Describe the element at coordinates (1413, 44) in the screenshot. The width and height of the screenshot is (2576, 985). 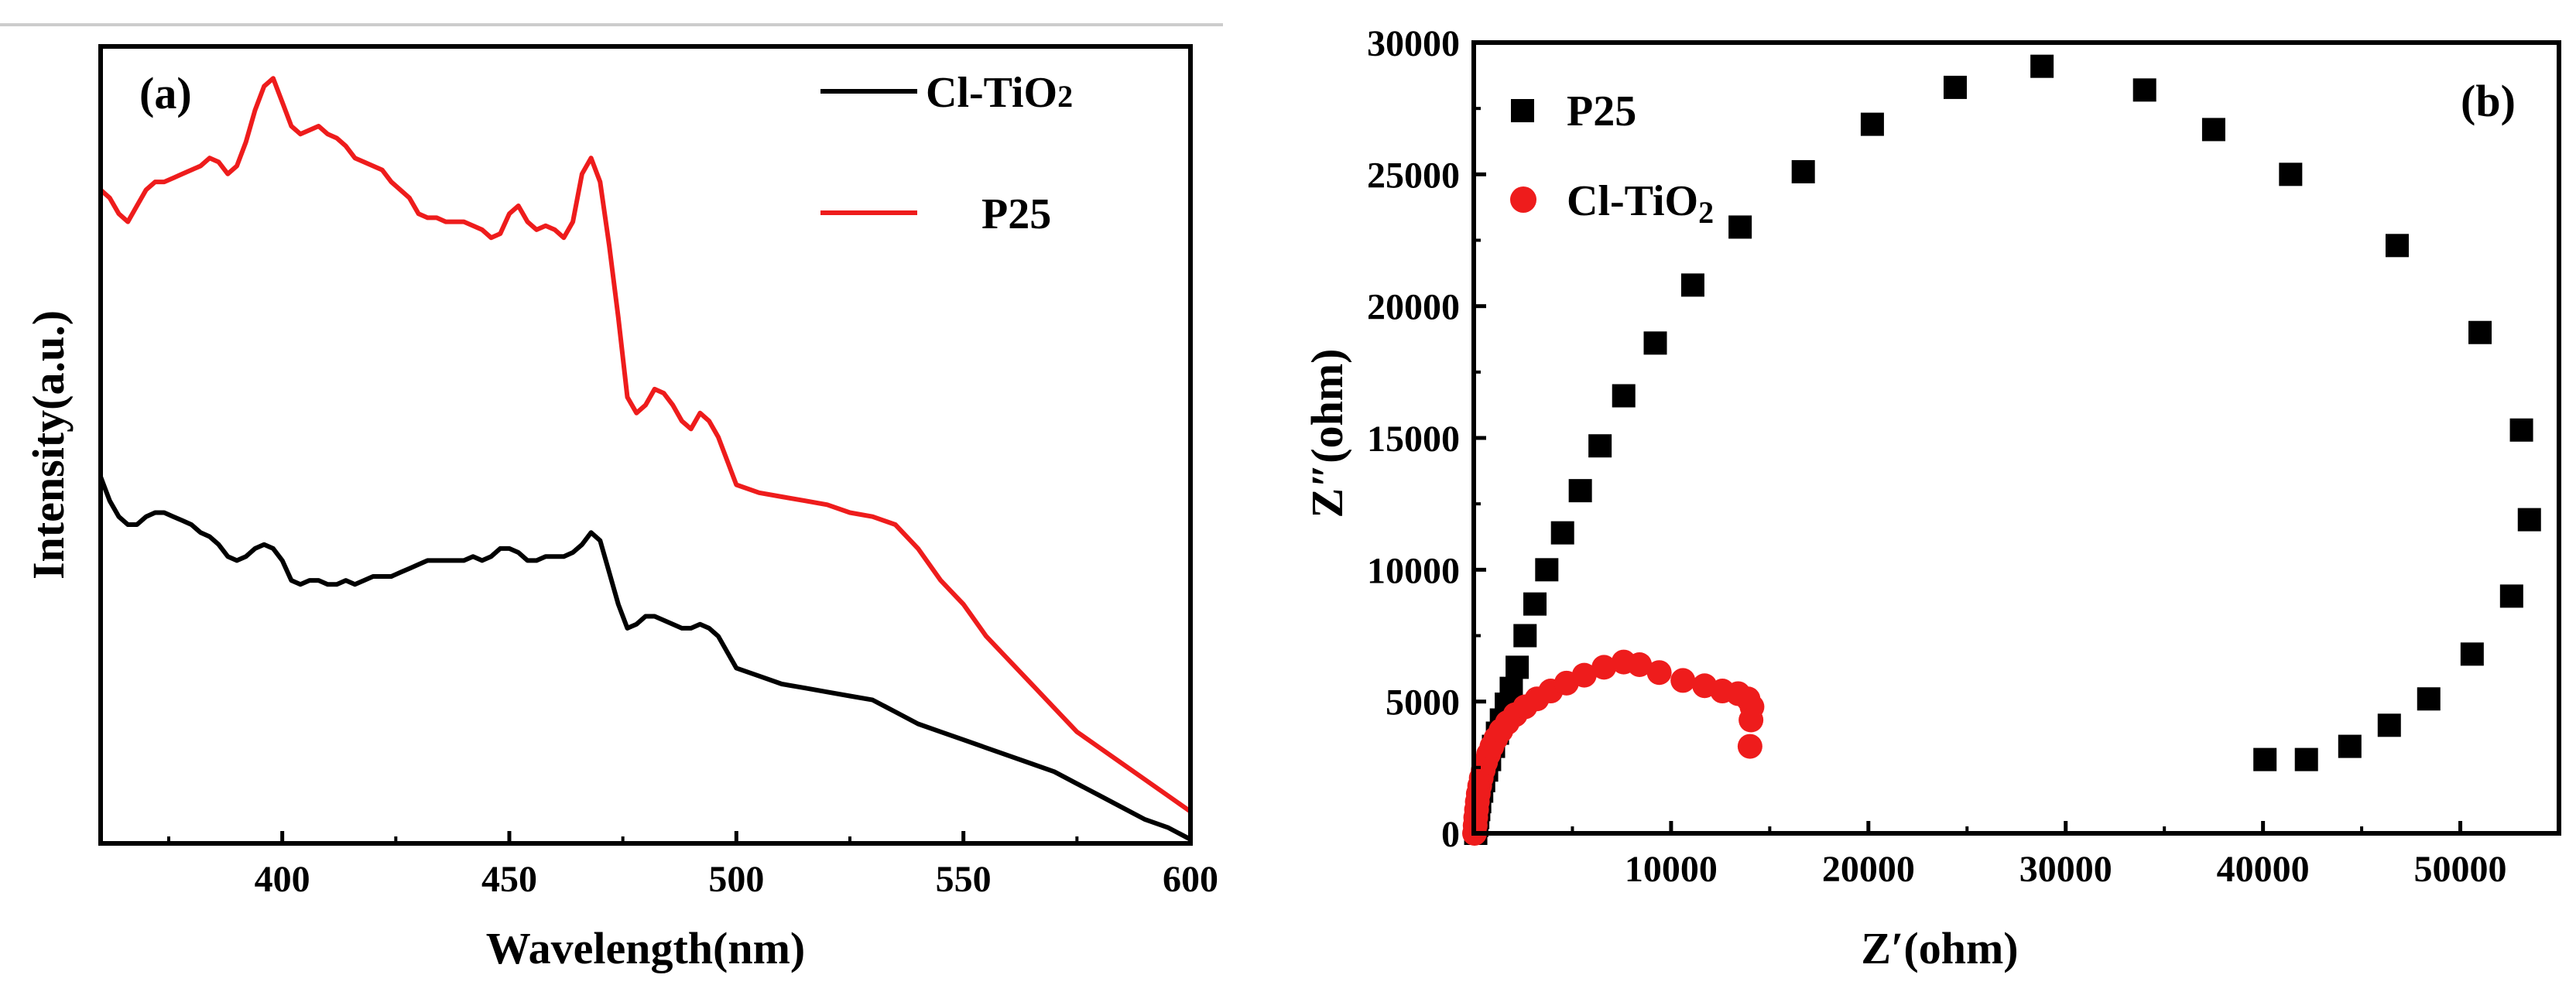
I see `y-tick-label: 30000` at that location.